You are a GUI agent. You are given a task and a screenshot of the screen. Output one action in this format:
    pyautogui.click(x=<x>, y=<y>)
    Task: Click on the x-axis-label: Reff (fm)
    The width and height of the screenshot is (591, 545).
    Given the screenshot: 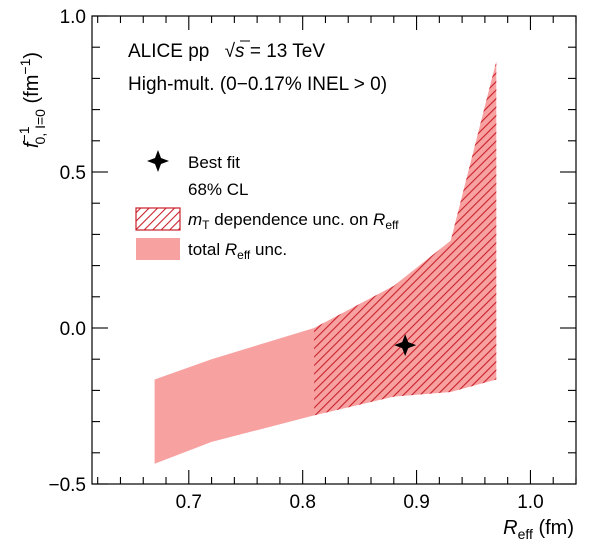 What is the action you would take?
    pyautogui.click(x=538, y=529)
    